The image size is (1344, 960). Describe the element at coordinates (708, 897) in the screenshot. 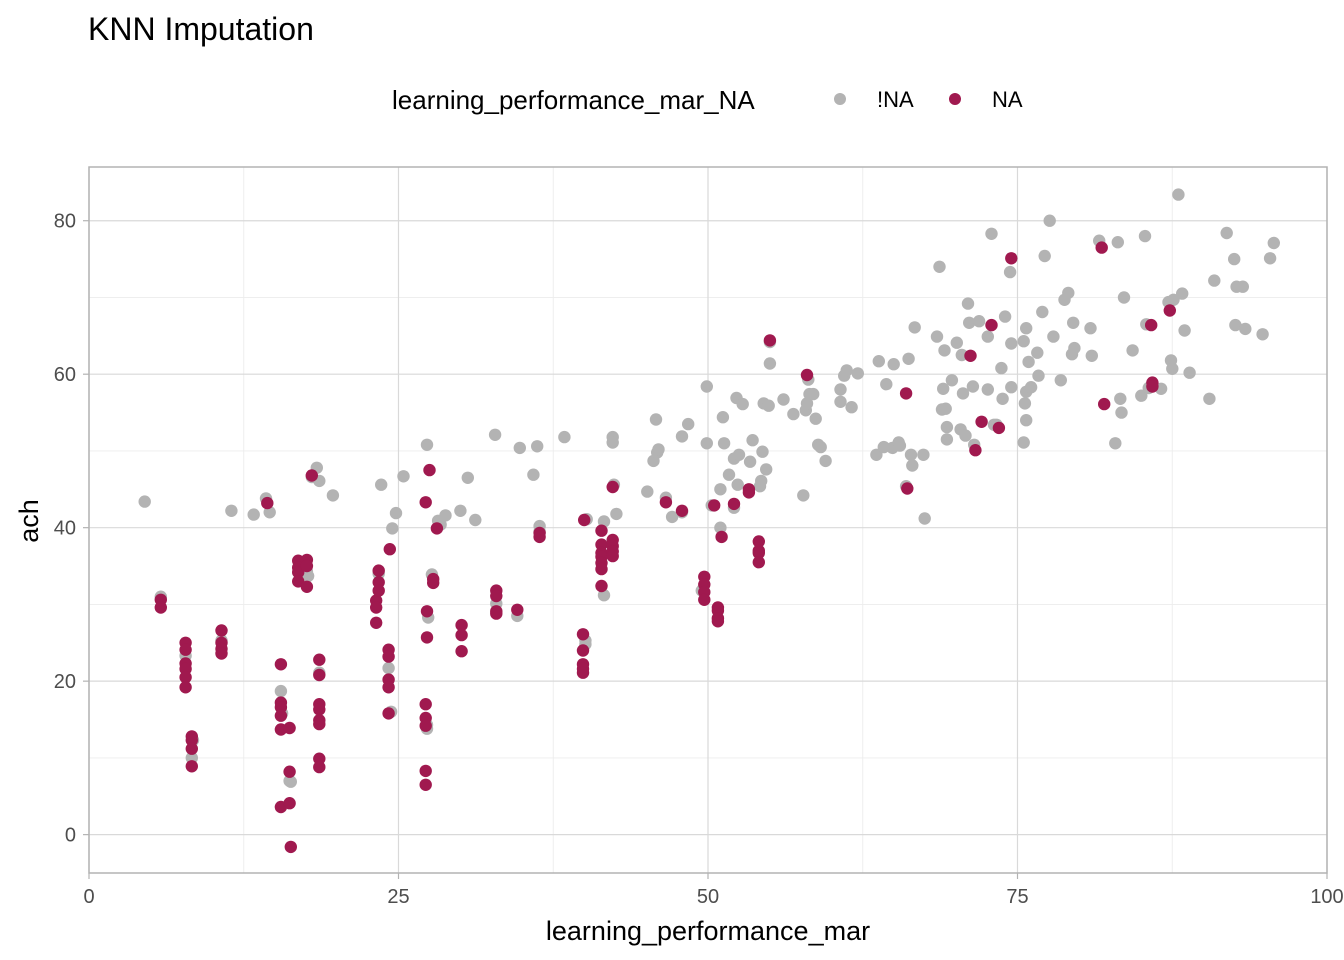

I see `x-tick-label: 50` at that location.